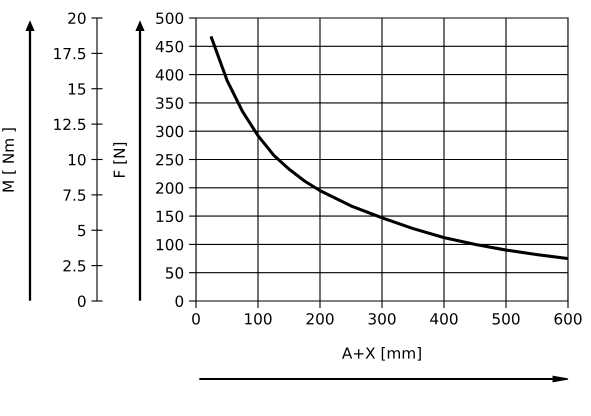 This screenshot has width=591, height=416. What do you see at coordinates (506, 319) in the screenshot?
I see `x-tick-label: 500` at bounding box center [506, 319].